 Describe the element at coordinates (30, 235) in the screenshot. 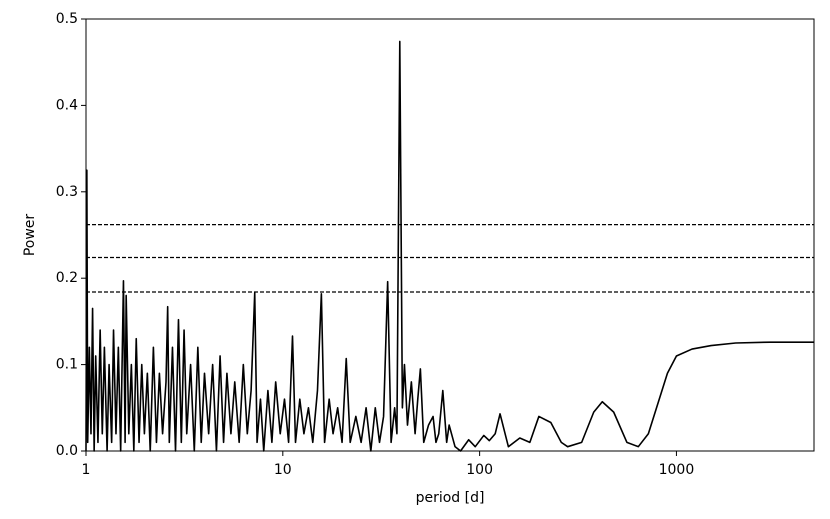

I see `y-axis-label: Power` at that location.